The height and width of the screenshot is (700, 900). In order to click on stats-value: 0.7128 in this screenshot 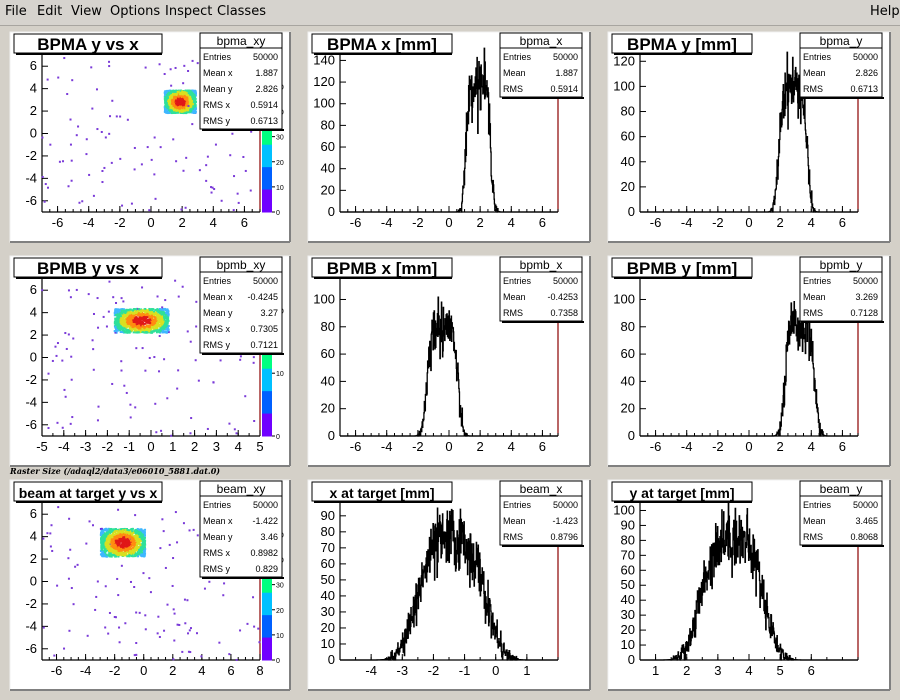, I will do `click(864, 313)`.